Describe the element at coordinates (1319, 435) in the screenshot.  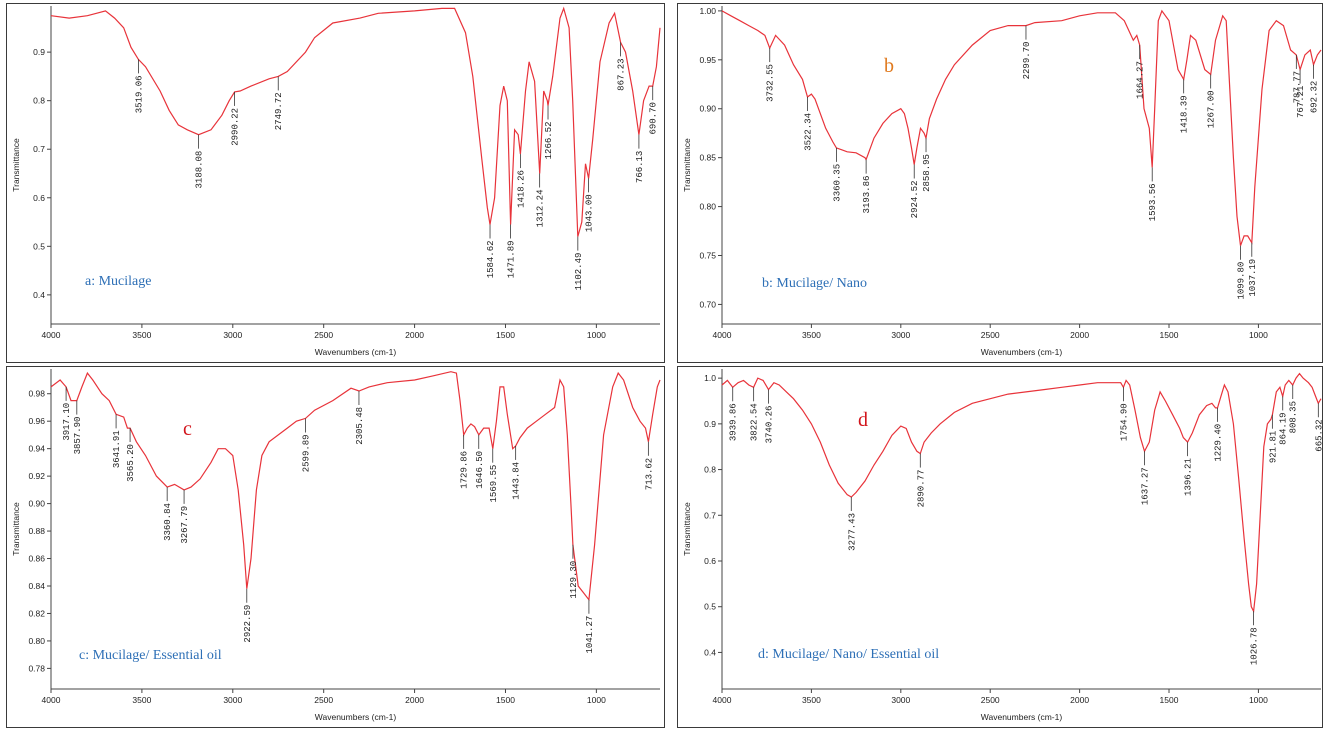
I see `peak-label: 665.32` at that location.